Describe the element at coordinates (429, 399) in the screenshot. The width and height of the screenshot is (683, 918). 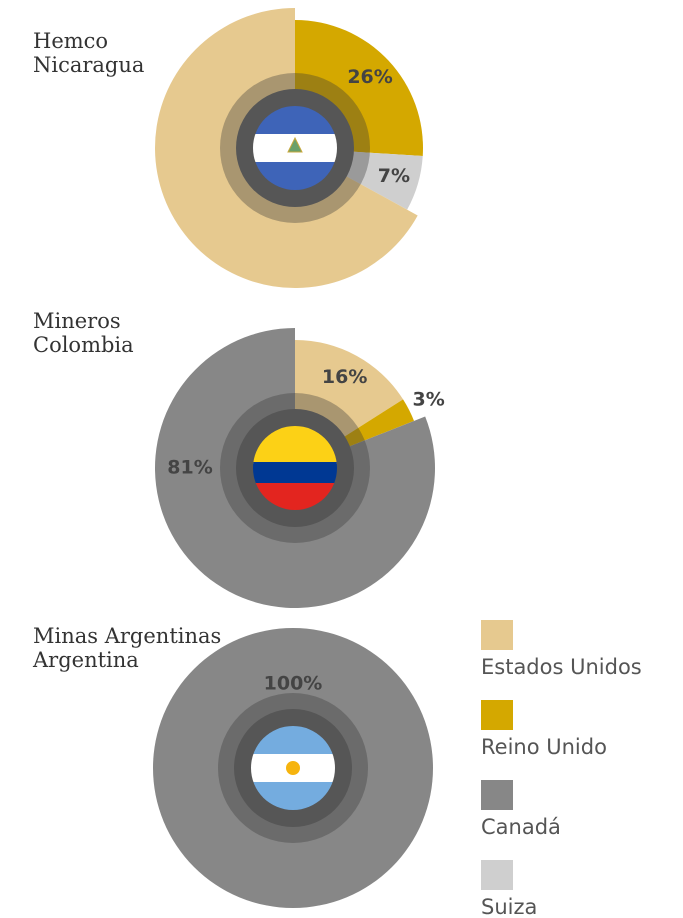
I see `data-label: 3%` at that location.